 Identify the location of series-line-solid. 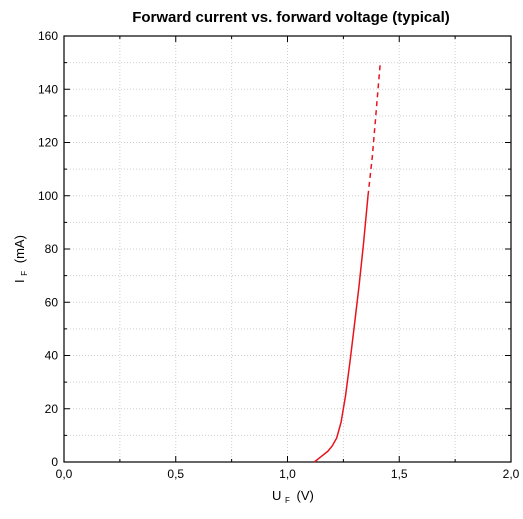
(341, 329).